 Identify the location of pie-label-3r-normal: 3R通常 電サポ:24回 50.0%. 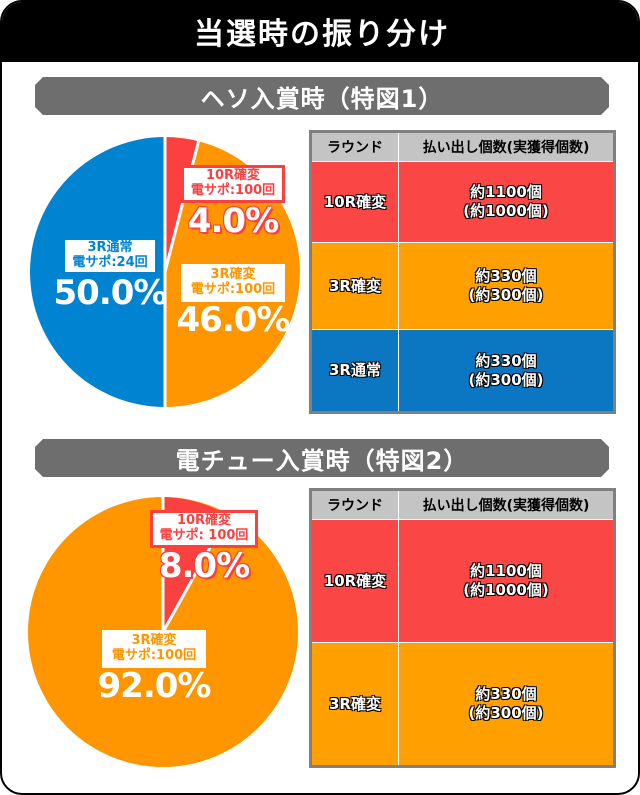
(110, 273).